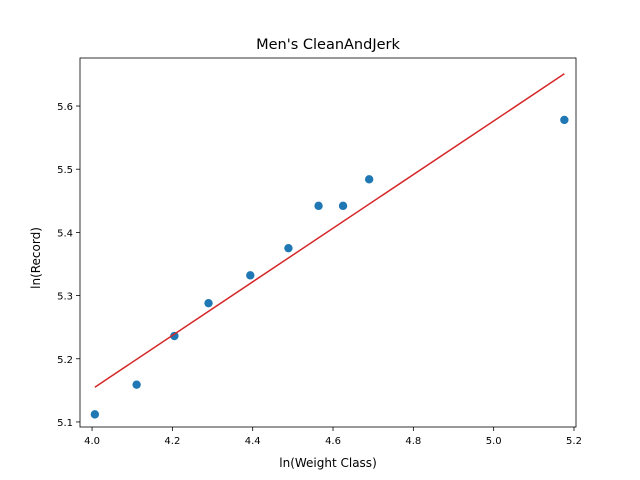  Describe the element at coordinates (65, 233) in the screenshot. I see `y-tick-label: 5.4` at that location.